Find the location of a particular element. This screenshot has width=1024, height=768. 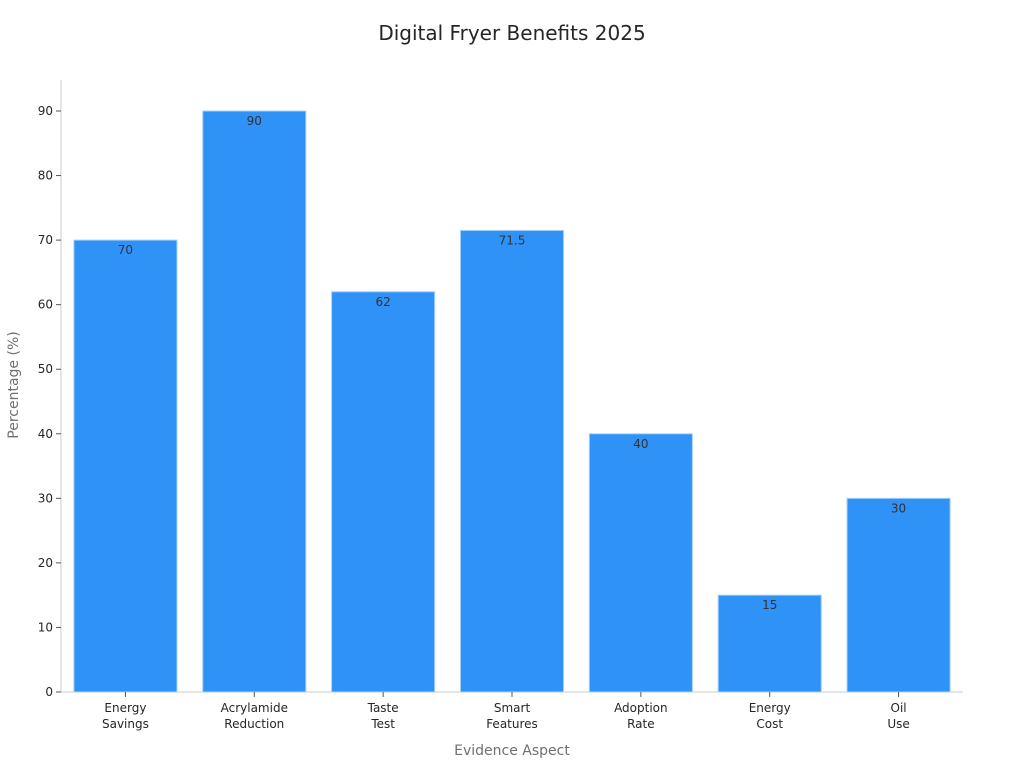

x-axis-label: Evidence Aspect is located at coordinates (512, 751).